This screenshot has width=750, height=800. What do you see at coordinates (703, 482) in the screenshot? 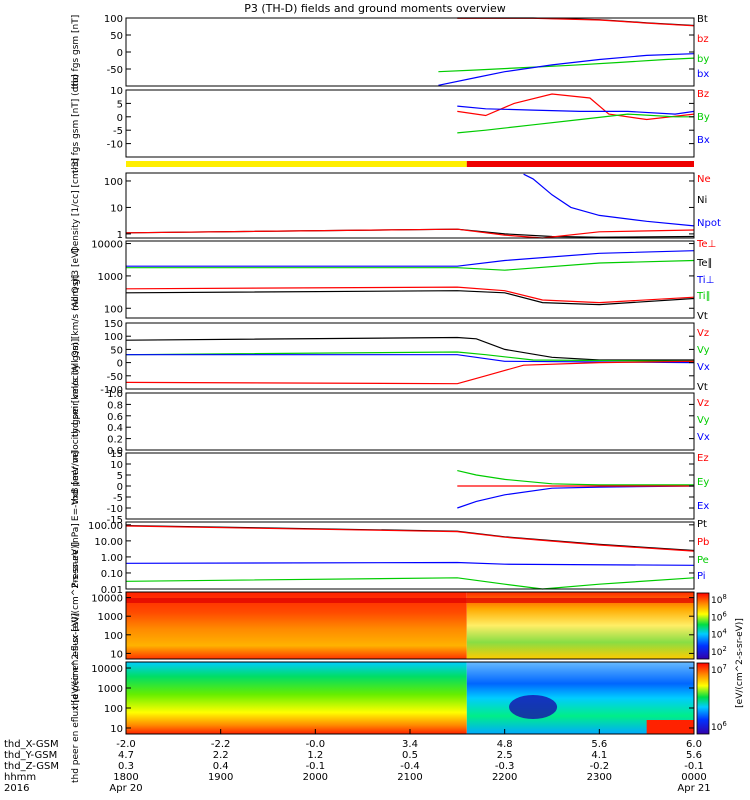
I see `legend-entry: Ey` at bounding box center [703, 482].